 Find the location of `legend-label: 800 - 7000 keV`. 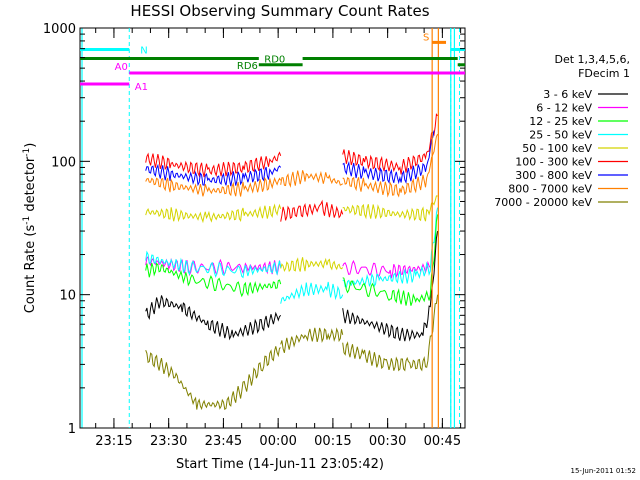

legend-label: 800 - 7000 keV is located at coordinates (550, 189).